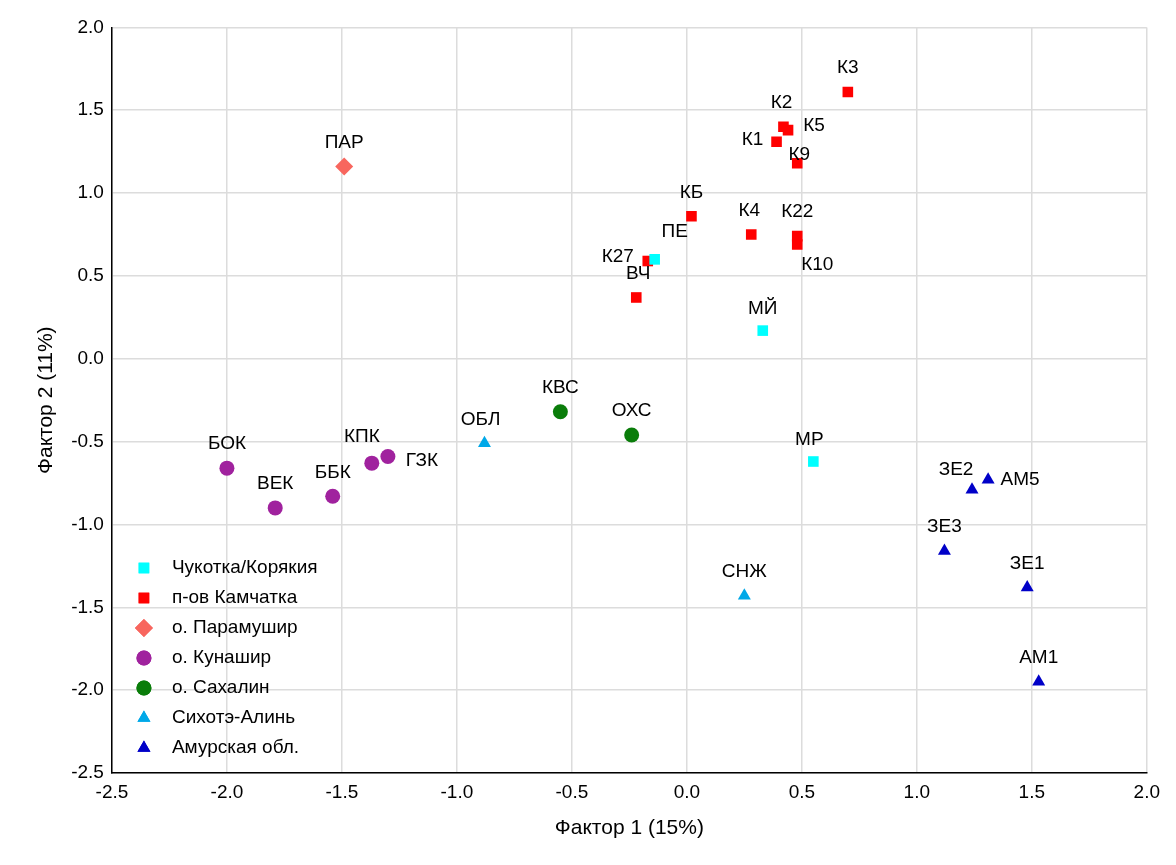  I want to click on legend-label: Сихотэ-Алинь, so click(233, 717).